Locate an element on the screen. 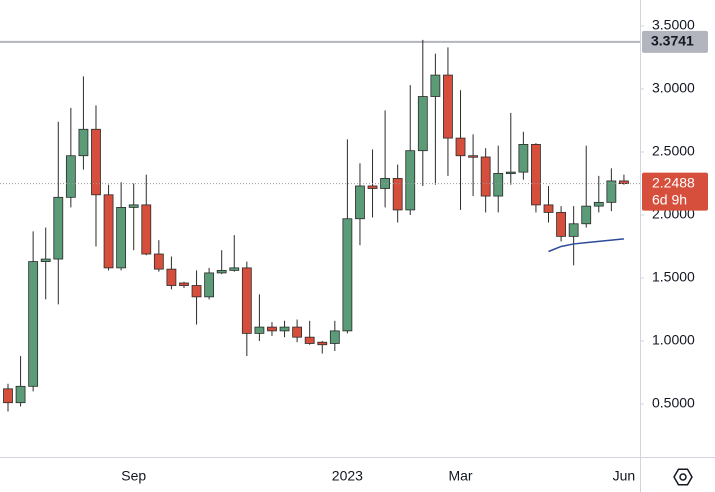 This screenshot has height=492, width=715. x-tick-label: 2023 is located at coordinates (347, 476).